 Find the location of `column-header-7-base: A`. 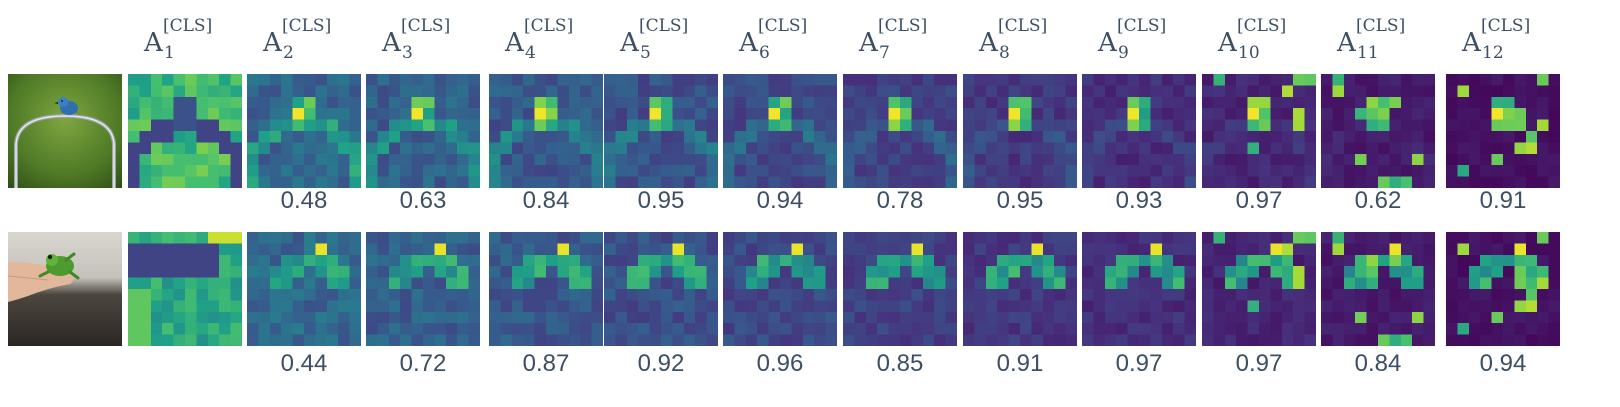

column-header-7-base: A is located at coordinates (868, 43).